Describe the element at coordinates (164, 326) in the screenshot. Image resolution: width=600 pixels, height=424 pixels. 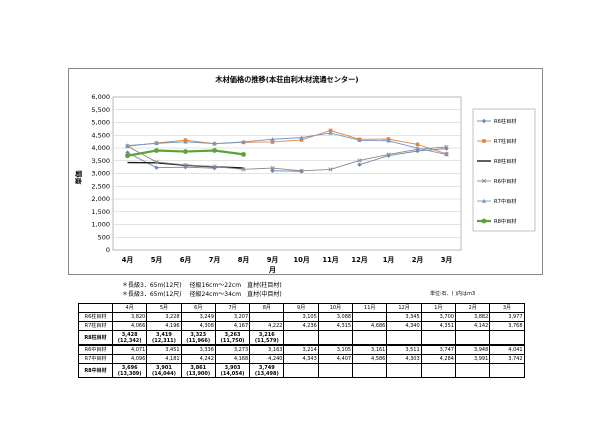
I see `table-cell: 4,196` at that location.